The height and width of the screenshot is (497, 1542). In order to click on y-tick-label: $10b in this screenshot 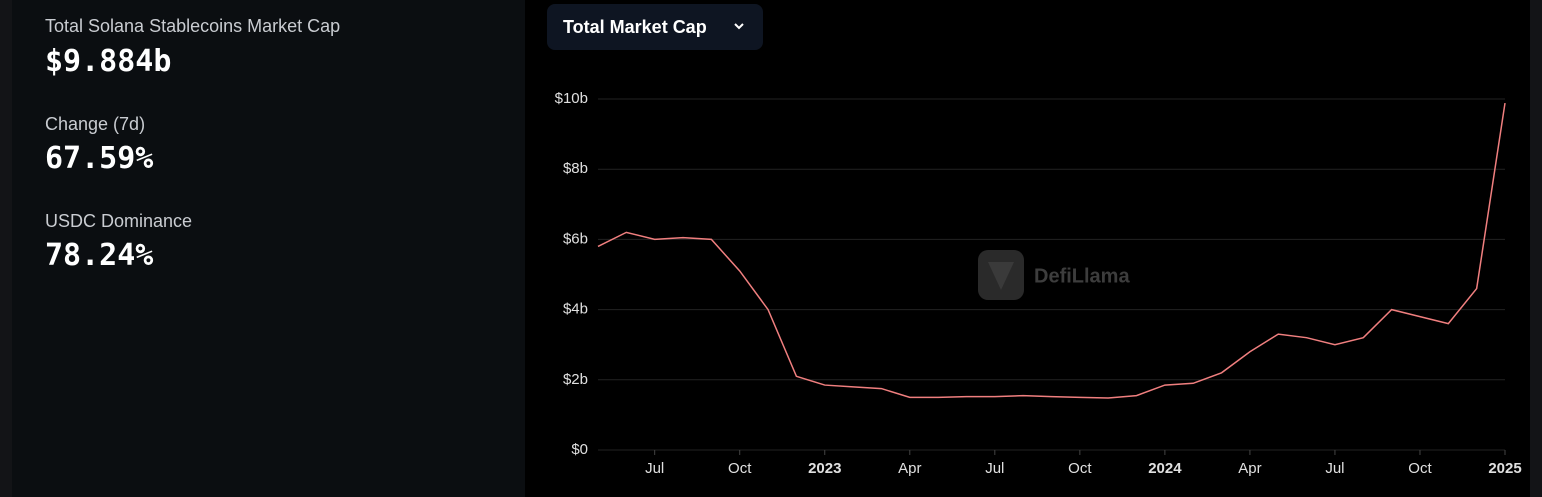, I will do `click(571, 98)`.